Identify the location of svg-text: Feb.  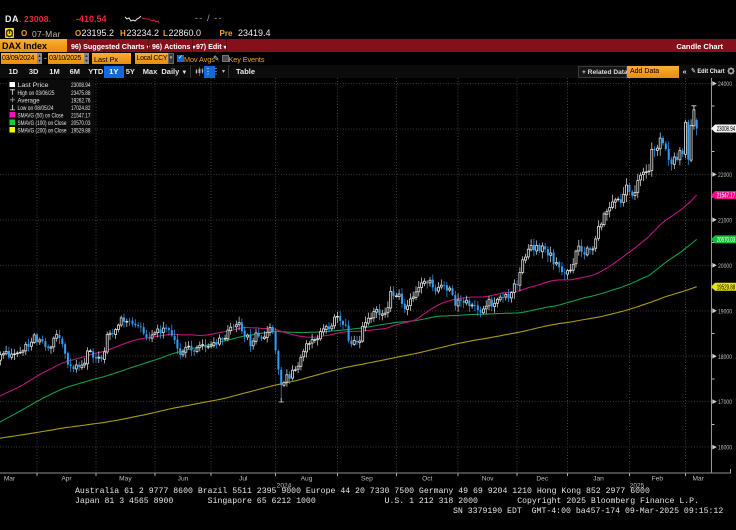
(658, 479).